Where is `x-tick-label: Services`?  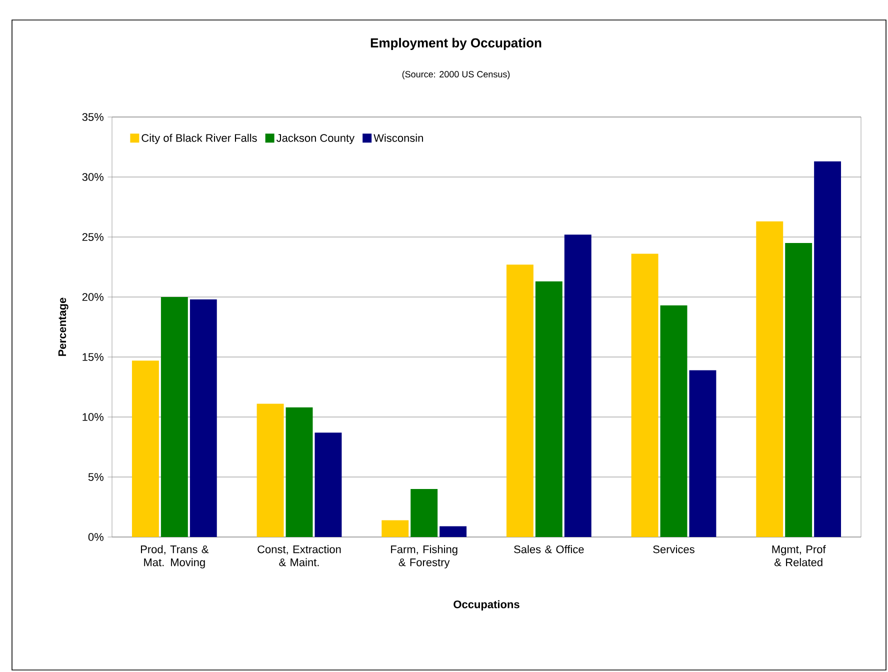 x-tick-label: Services is located at coordinates (673, 549).